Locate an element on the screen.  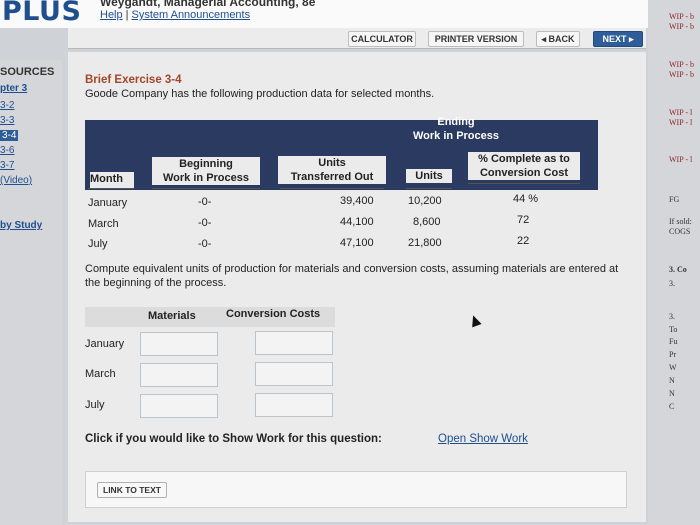
july-conversion-input is located at coordinates (294, 405).